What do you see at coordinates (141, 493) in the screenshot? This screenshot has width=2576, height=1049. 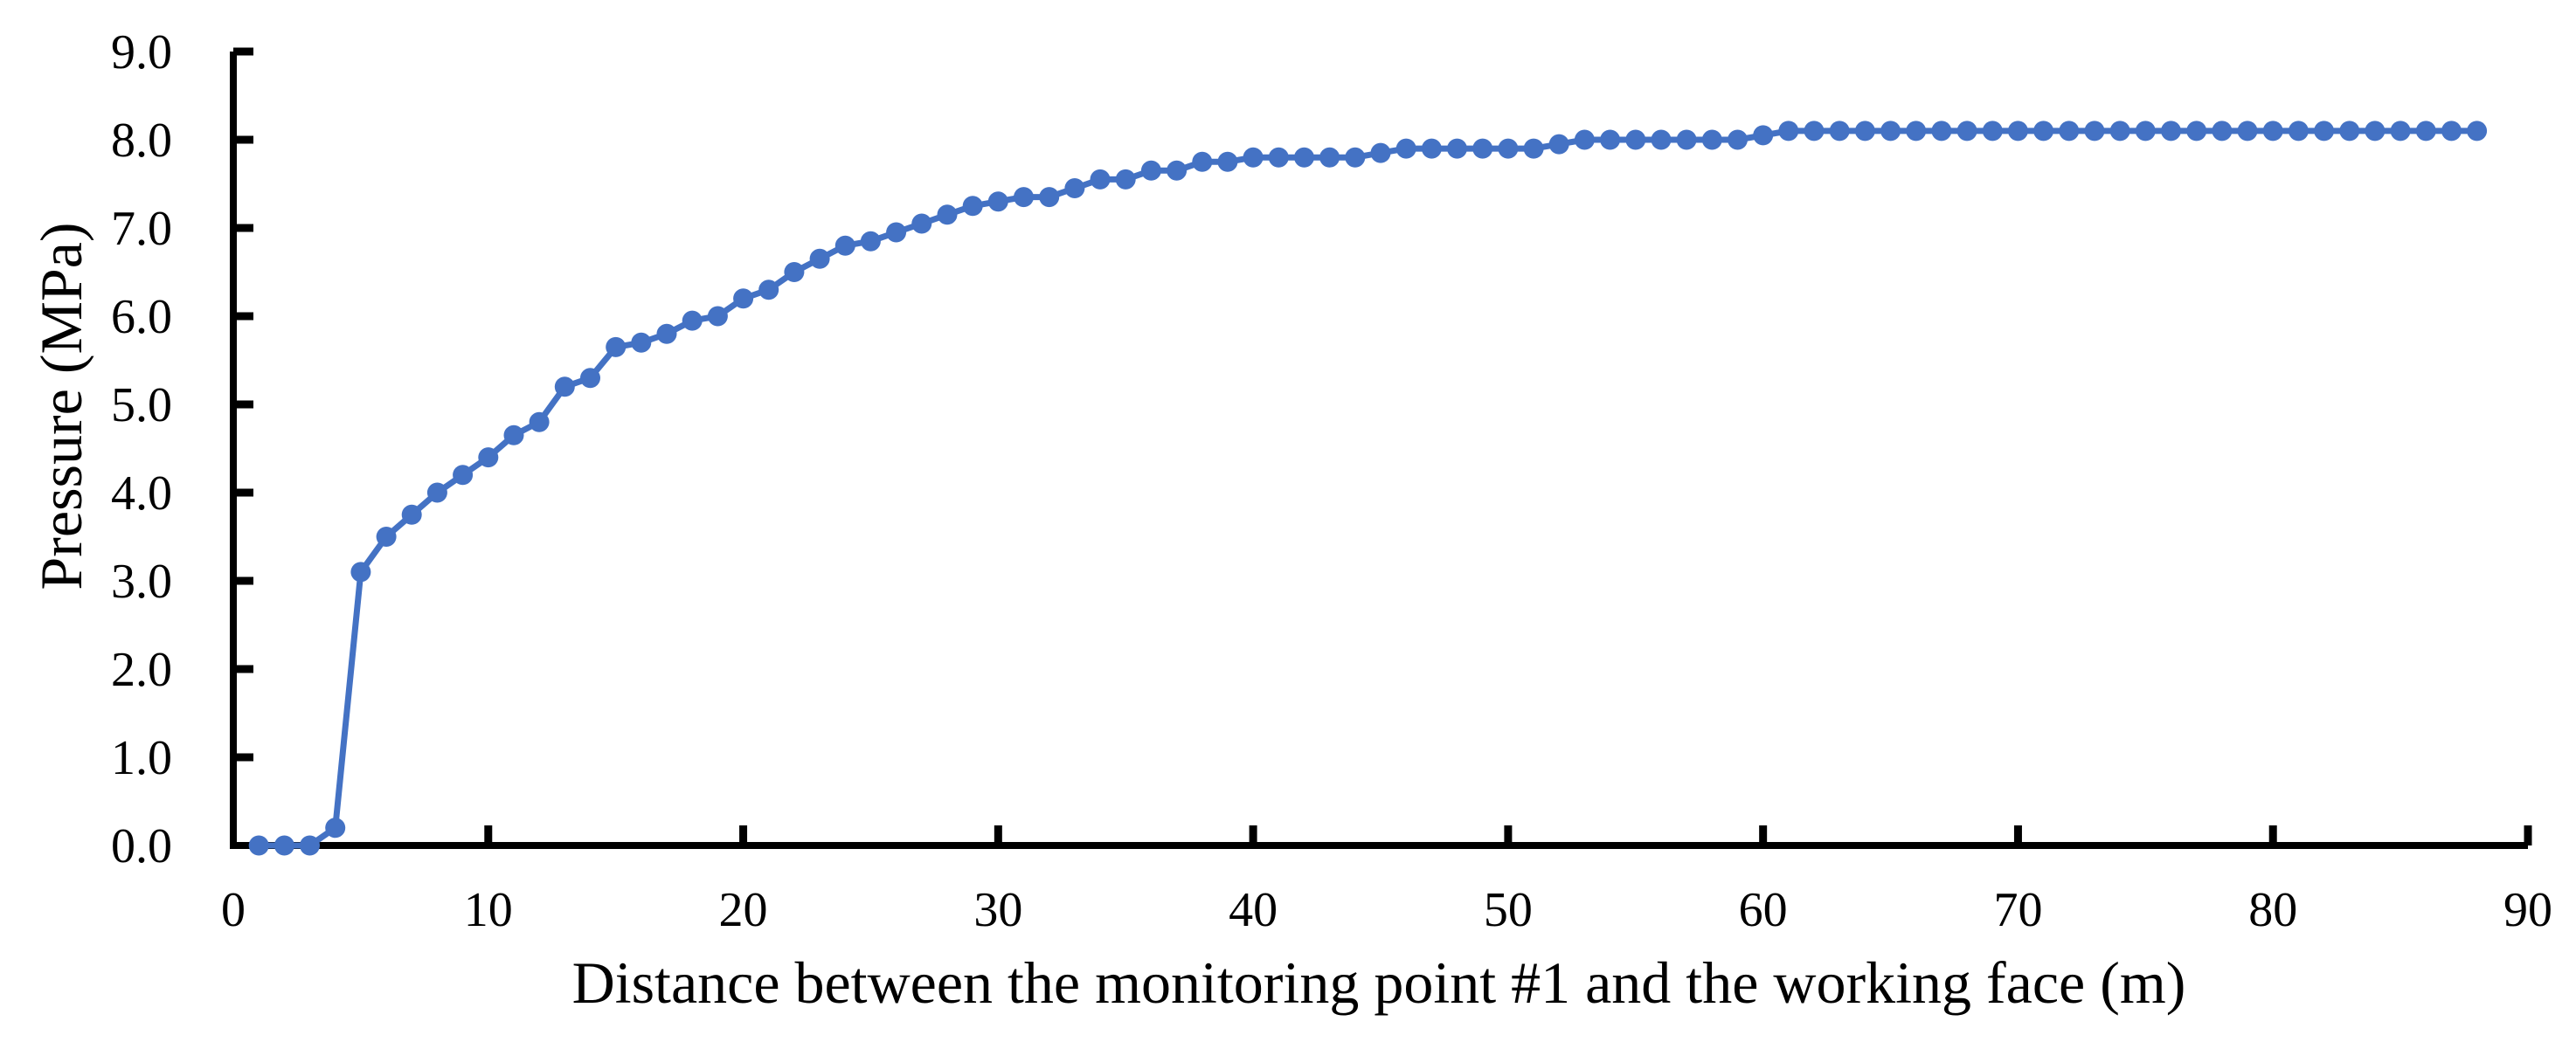 I see `y-tick-label: 4.0` at bounding box center [141, 493].